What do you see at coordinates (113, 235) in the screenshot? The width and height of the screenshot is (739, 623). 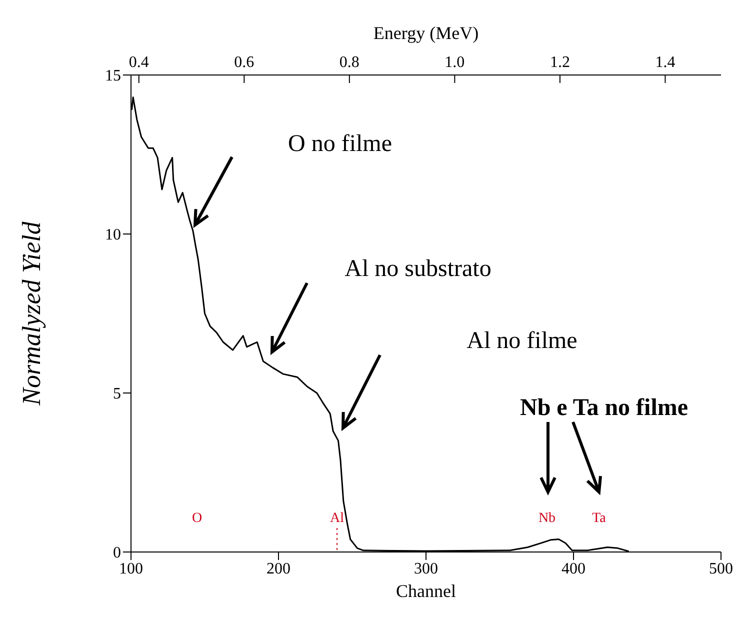 I see `y-tick-label: 10` at bounding box center [113, 235].